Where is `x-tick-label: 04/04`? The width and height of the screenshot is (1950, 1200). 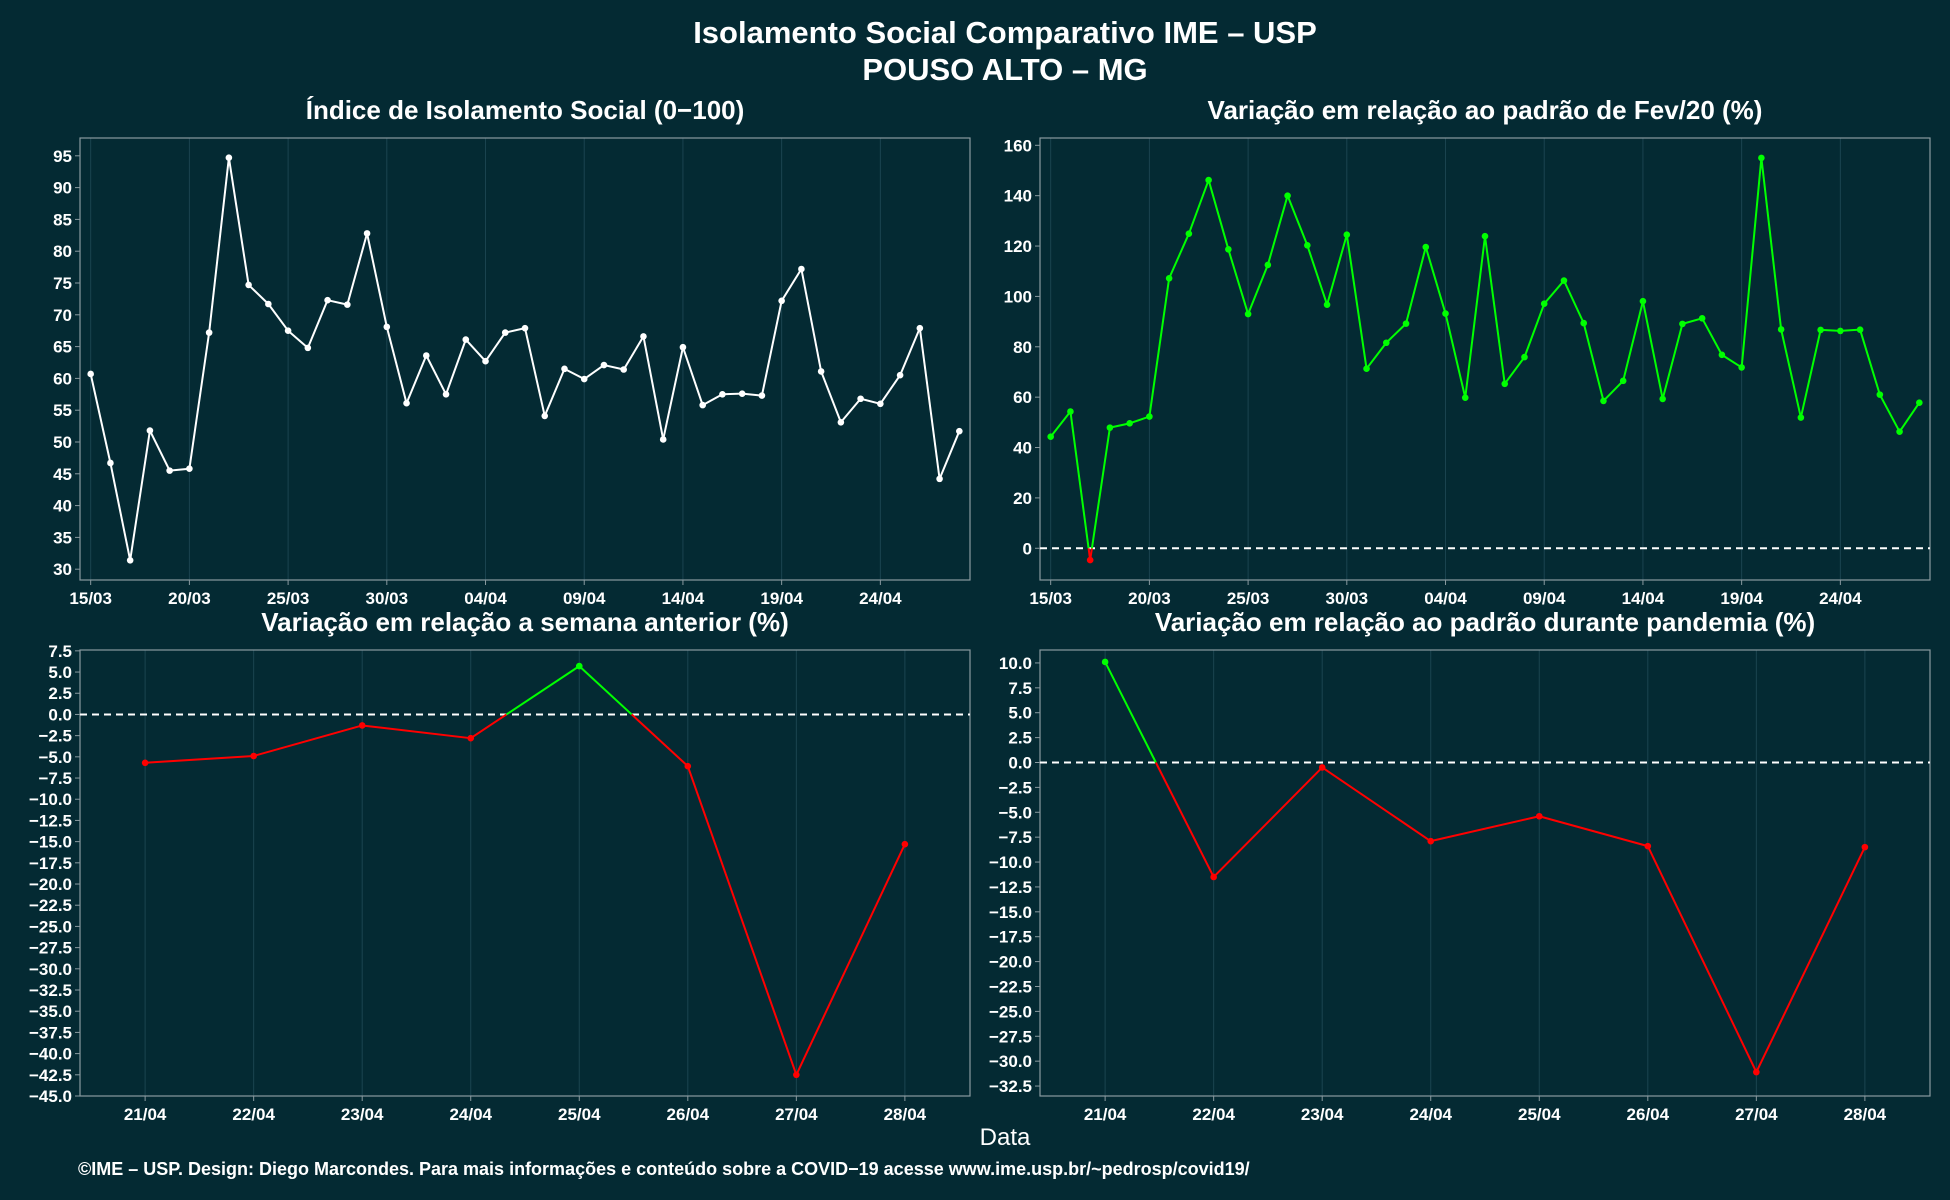 x-tick-label: 04/04 is located at coordinates (485, 598).